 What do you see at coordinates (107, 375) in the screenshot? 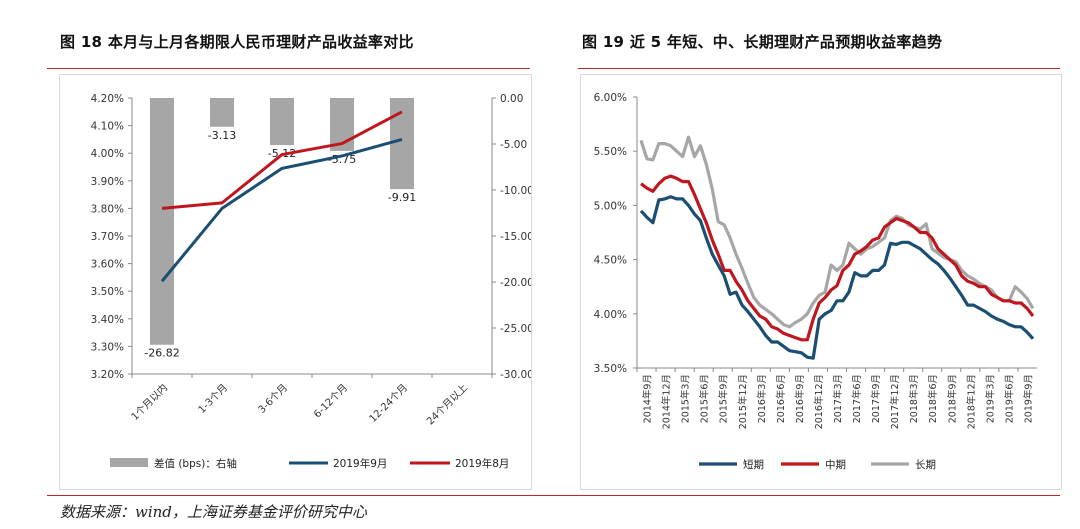
I see `left-y-tick-label: 3.20%` at bounding box center [107, 375].